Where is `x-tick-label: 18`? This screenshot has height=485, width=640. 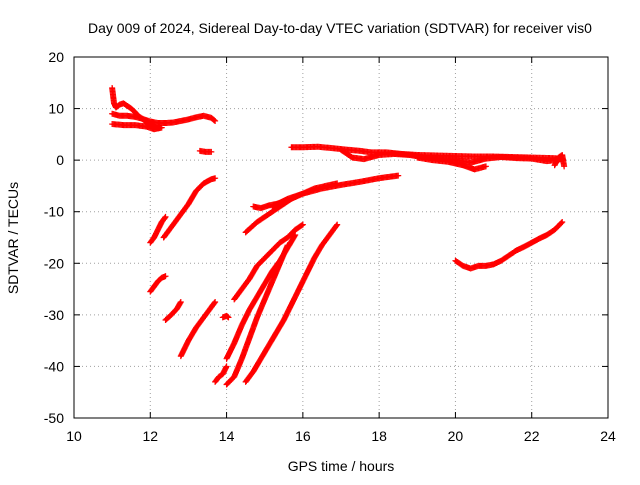
x-tick-label: 18 is located at coordinates (379, 436).